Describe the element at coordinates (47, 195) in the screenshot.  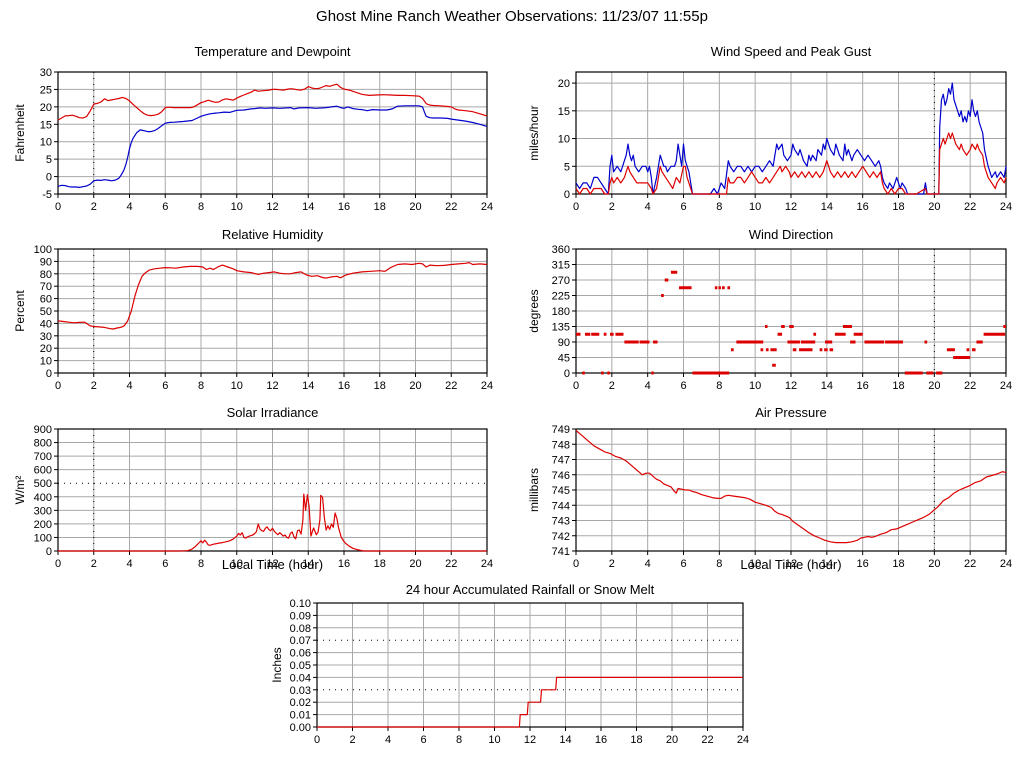
I see `y-tick-label: -5` at that location.